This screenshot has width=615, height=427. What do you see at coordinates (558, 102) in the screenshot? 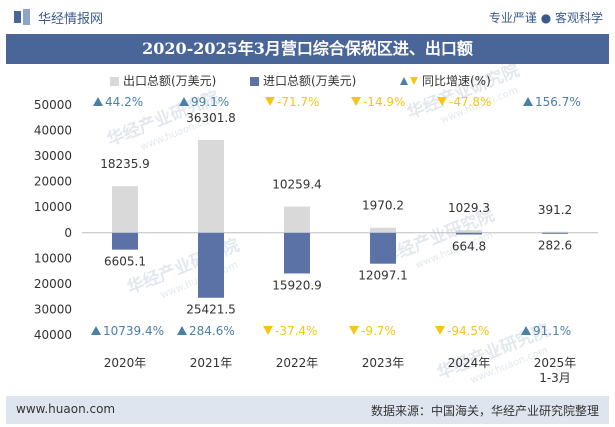
I see `export-growth-label: 156.7%` at bounding box center [558, 102].